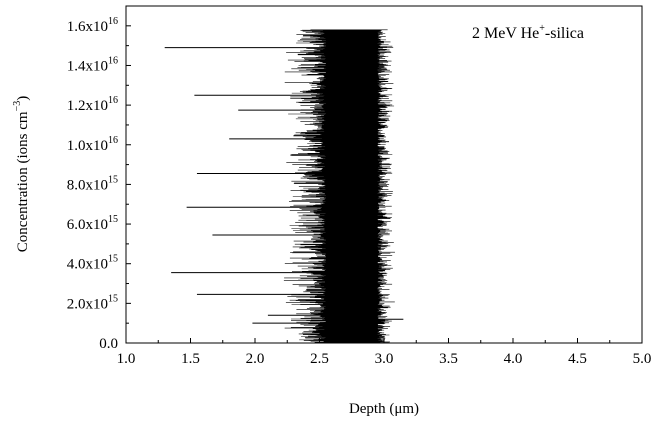  I want to click on y-tick-label: 2.0x10¹⁵, so click(92, 302).